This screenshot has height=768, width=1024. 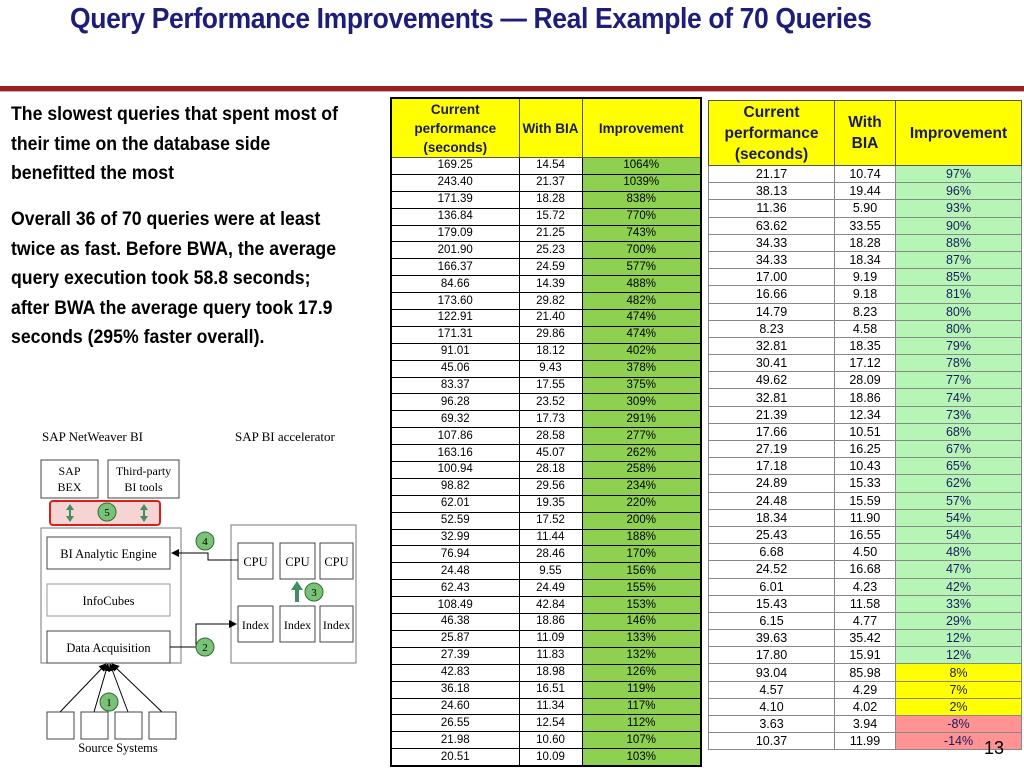 What do you see at coordinates (642, 707) in the screenshot?
I see `improvement-cell: 117%` at bounding box center [642, 707].